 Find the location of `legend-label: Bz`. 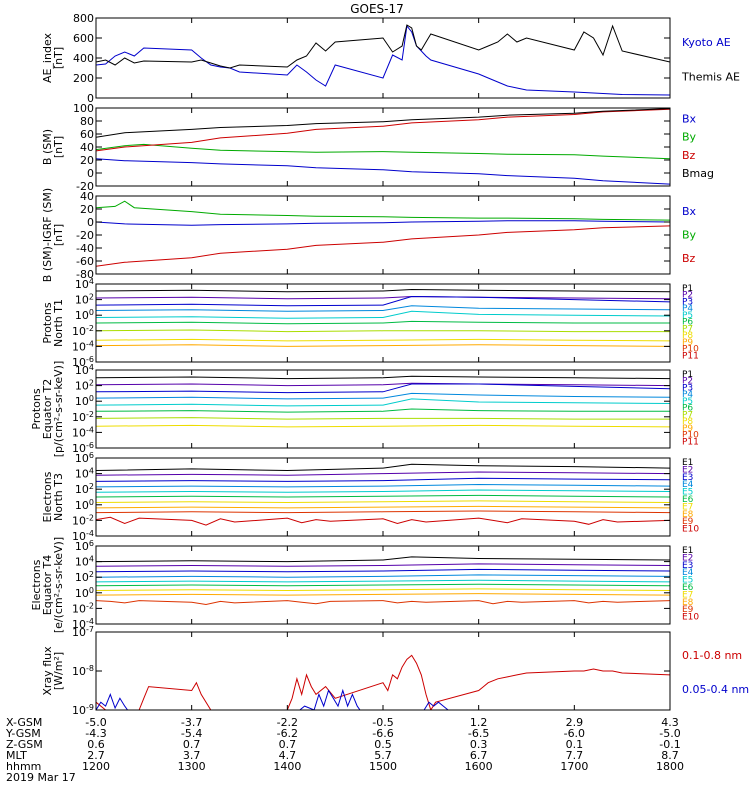

legend-label: Bz is located at coordinates (689, 155).